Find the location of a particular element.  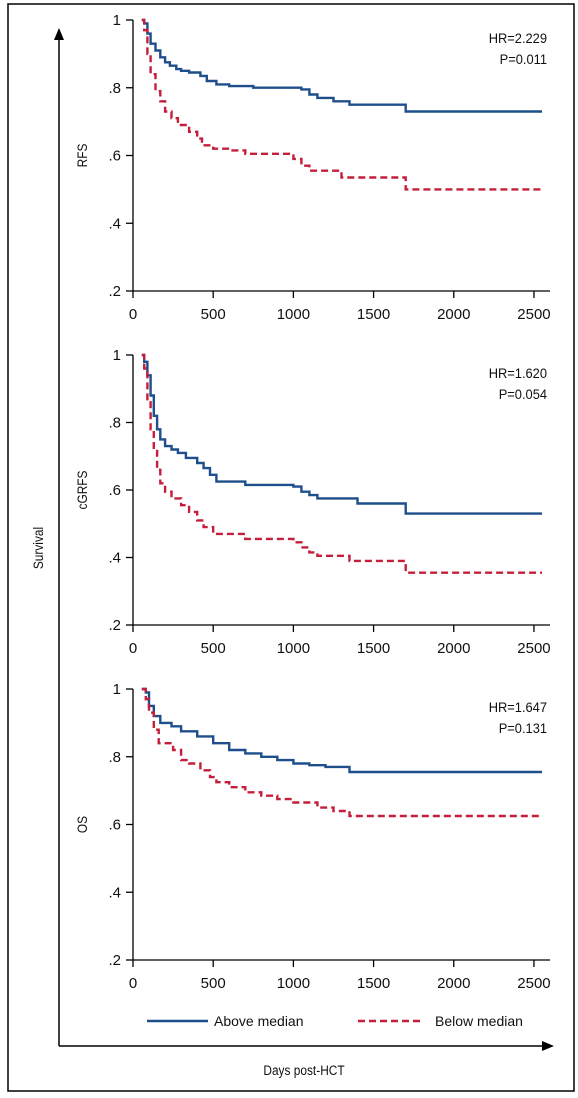

panel-2-x-tick-label: 1000 is located at coordinates (293, 648).